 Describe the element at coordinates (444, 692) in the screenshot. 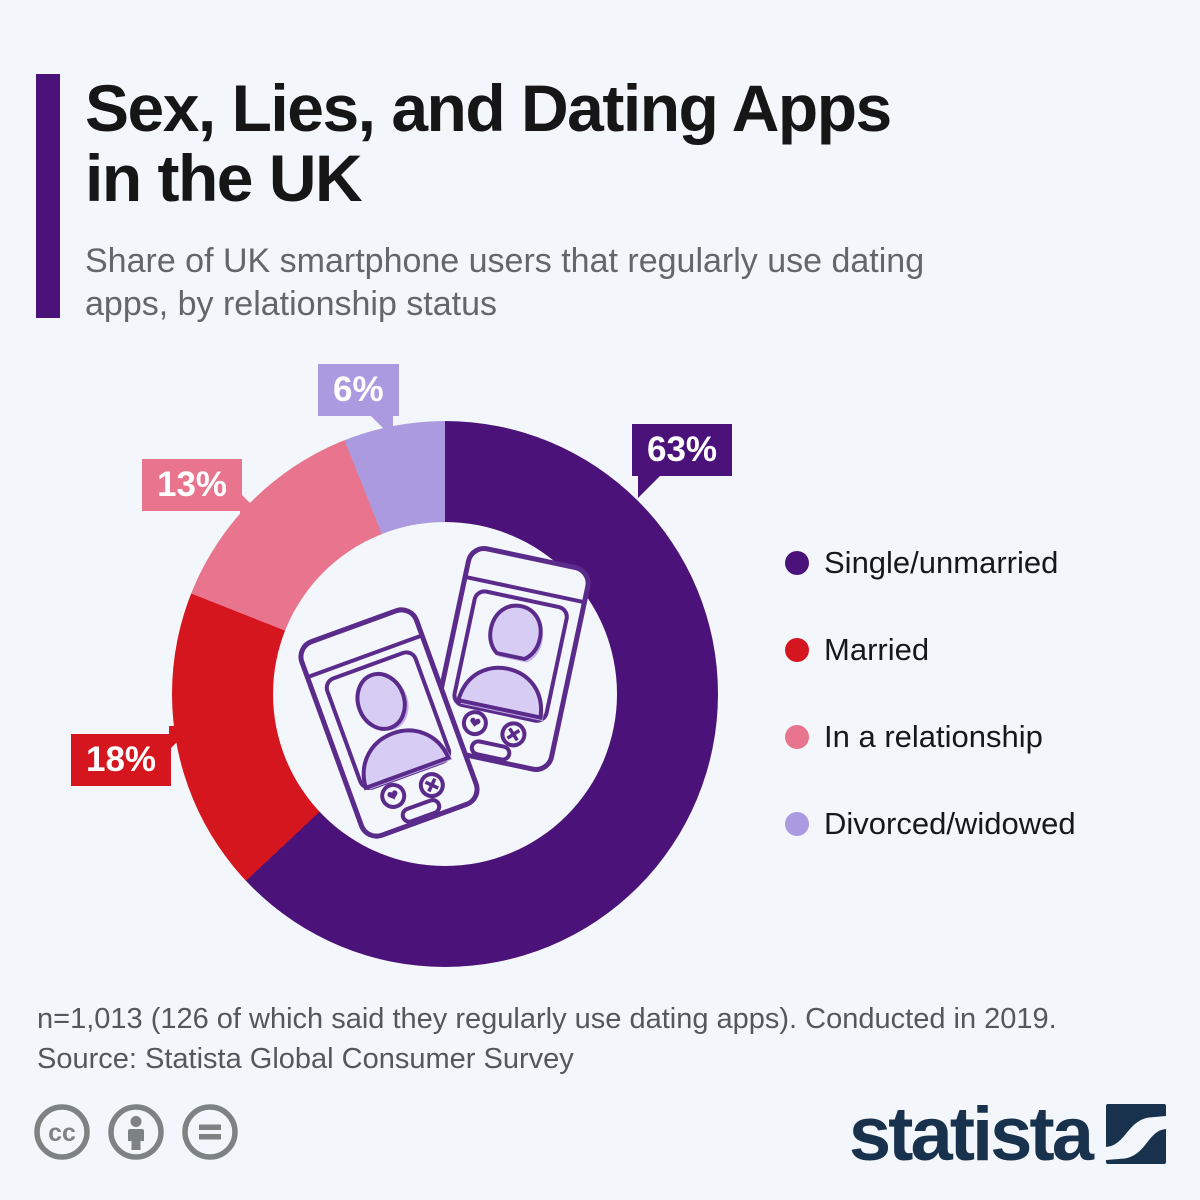

I see `dating-phones-icon` at that location.